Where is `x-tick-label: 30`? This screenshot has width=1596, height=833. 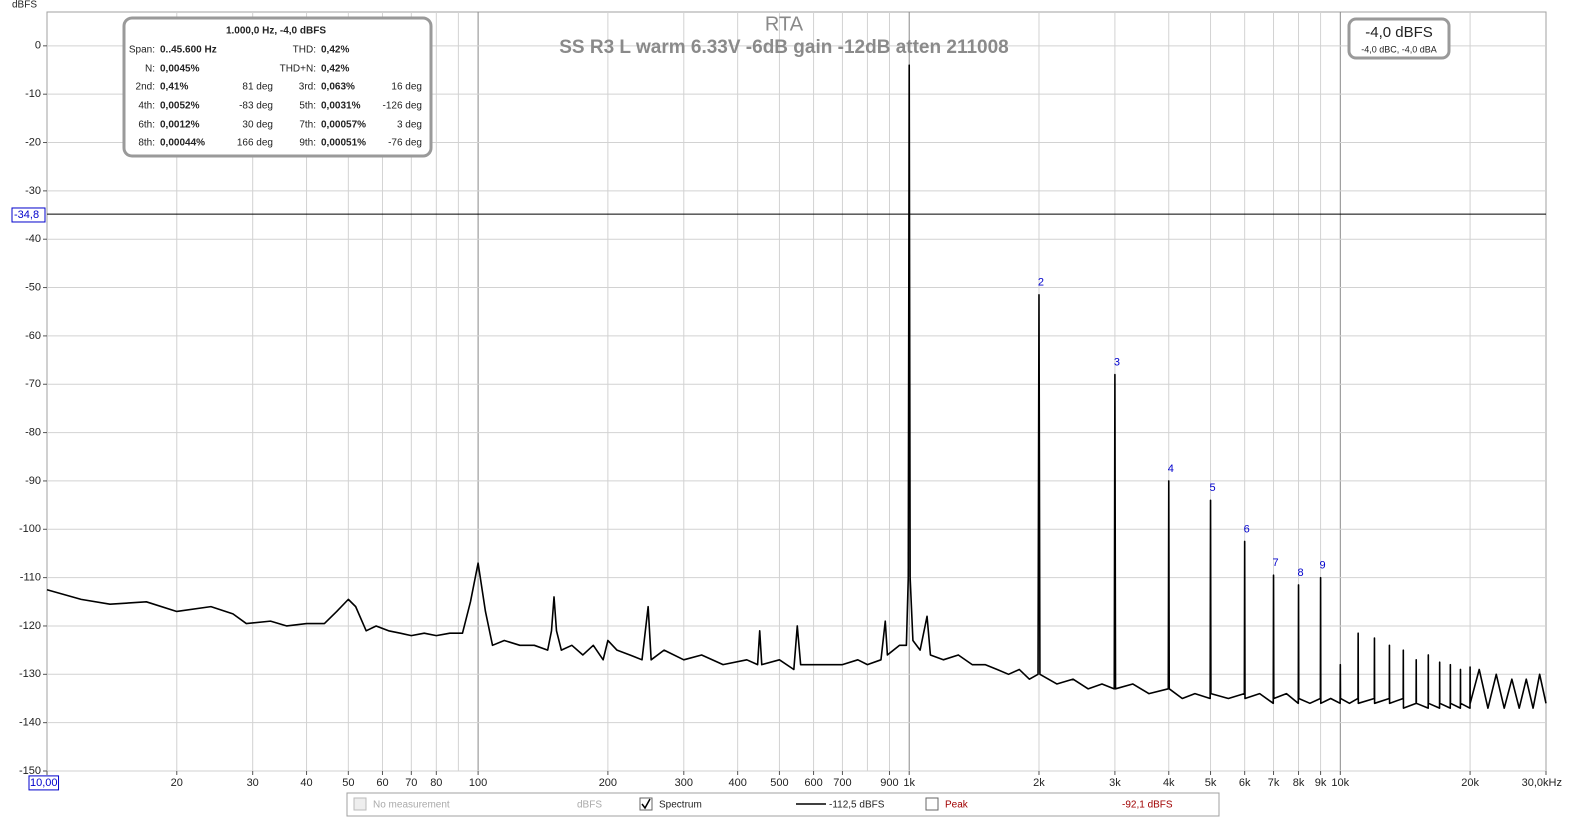 x-tick-label: 30 is located at coordinates (253, 783).